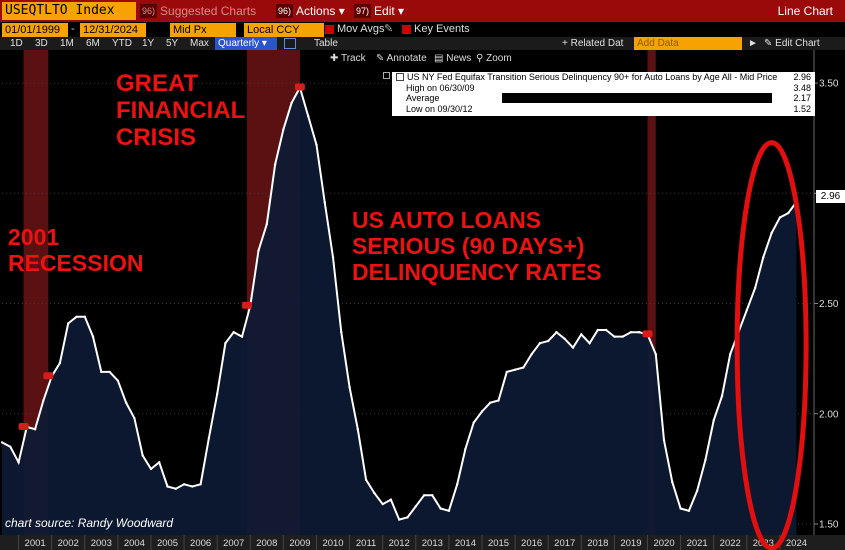 The height and width of the screenshot is (550, 845). I want to click on legend-high-value: 3.48, so click(802, 88).